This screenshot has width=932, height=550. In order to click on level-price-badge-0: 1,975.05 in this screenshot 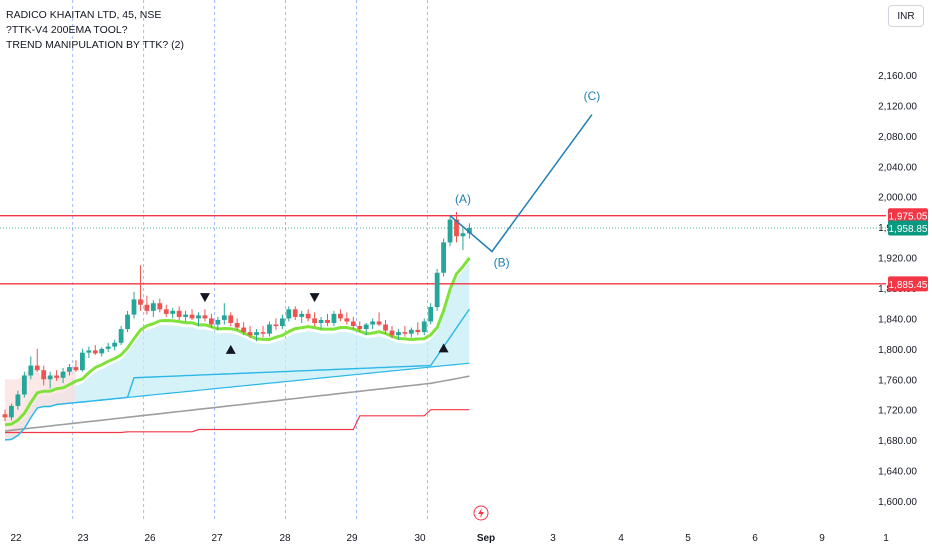, I will do `click(908, 217)`.